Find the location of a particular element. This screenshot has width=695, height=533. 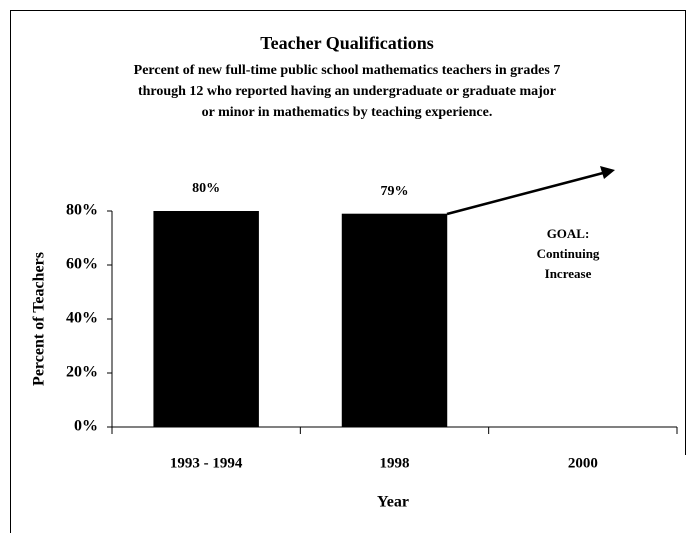

y-tick-label: 80% is located at coordinates (82, 210).